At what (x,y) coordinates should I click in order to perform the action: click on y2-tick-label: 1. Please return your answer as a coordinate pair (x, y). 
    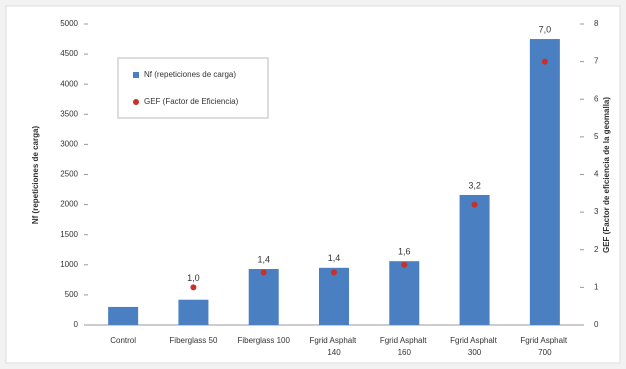
    Looking at the image, I should click on (596, 286).